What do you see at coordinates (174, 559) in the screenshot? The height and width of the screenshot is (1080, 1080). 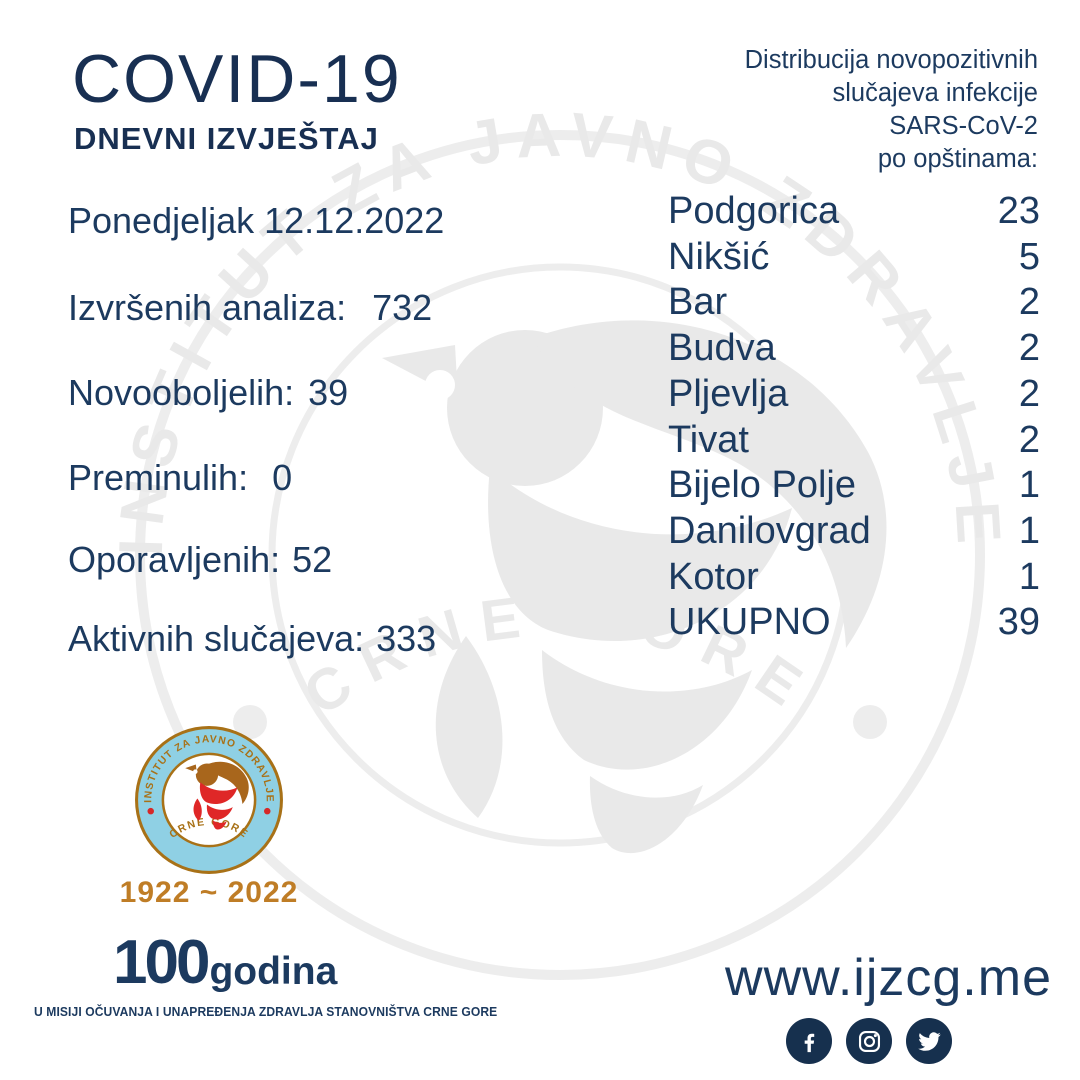 I see `stat-label: Oporavljenih:` at bounding box center [174, 559].